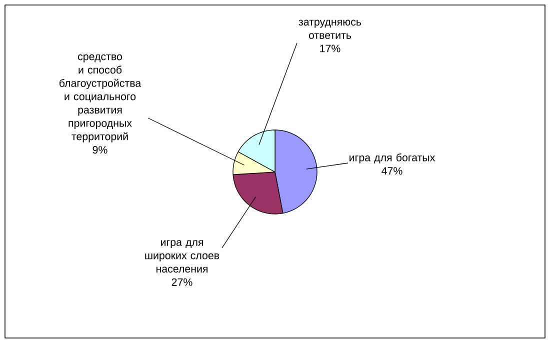  Describe the element at coordinates (330, 29) in the screenshot. I see `slice-label: затрудняюсь ответить` at that location.